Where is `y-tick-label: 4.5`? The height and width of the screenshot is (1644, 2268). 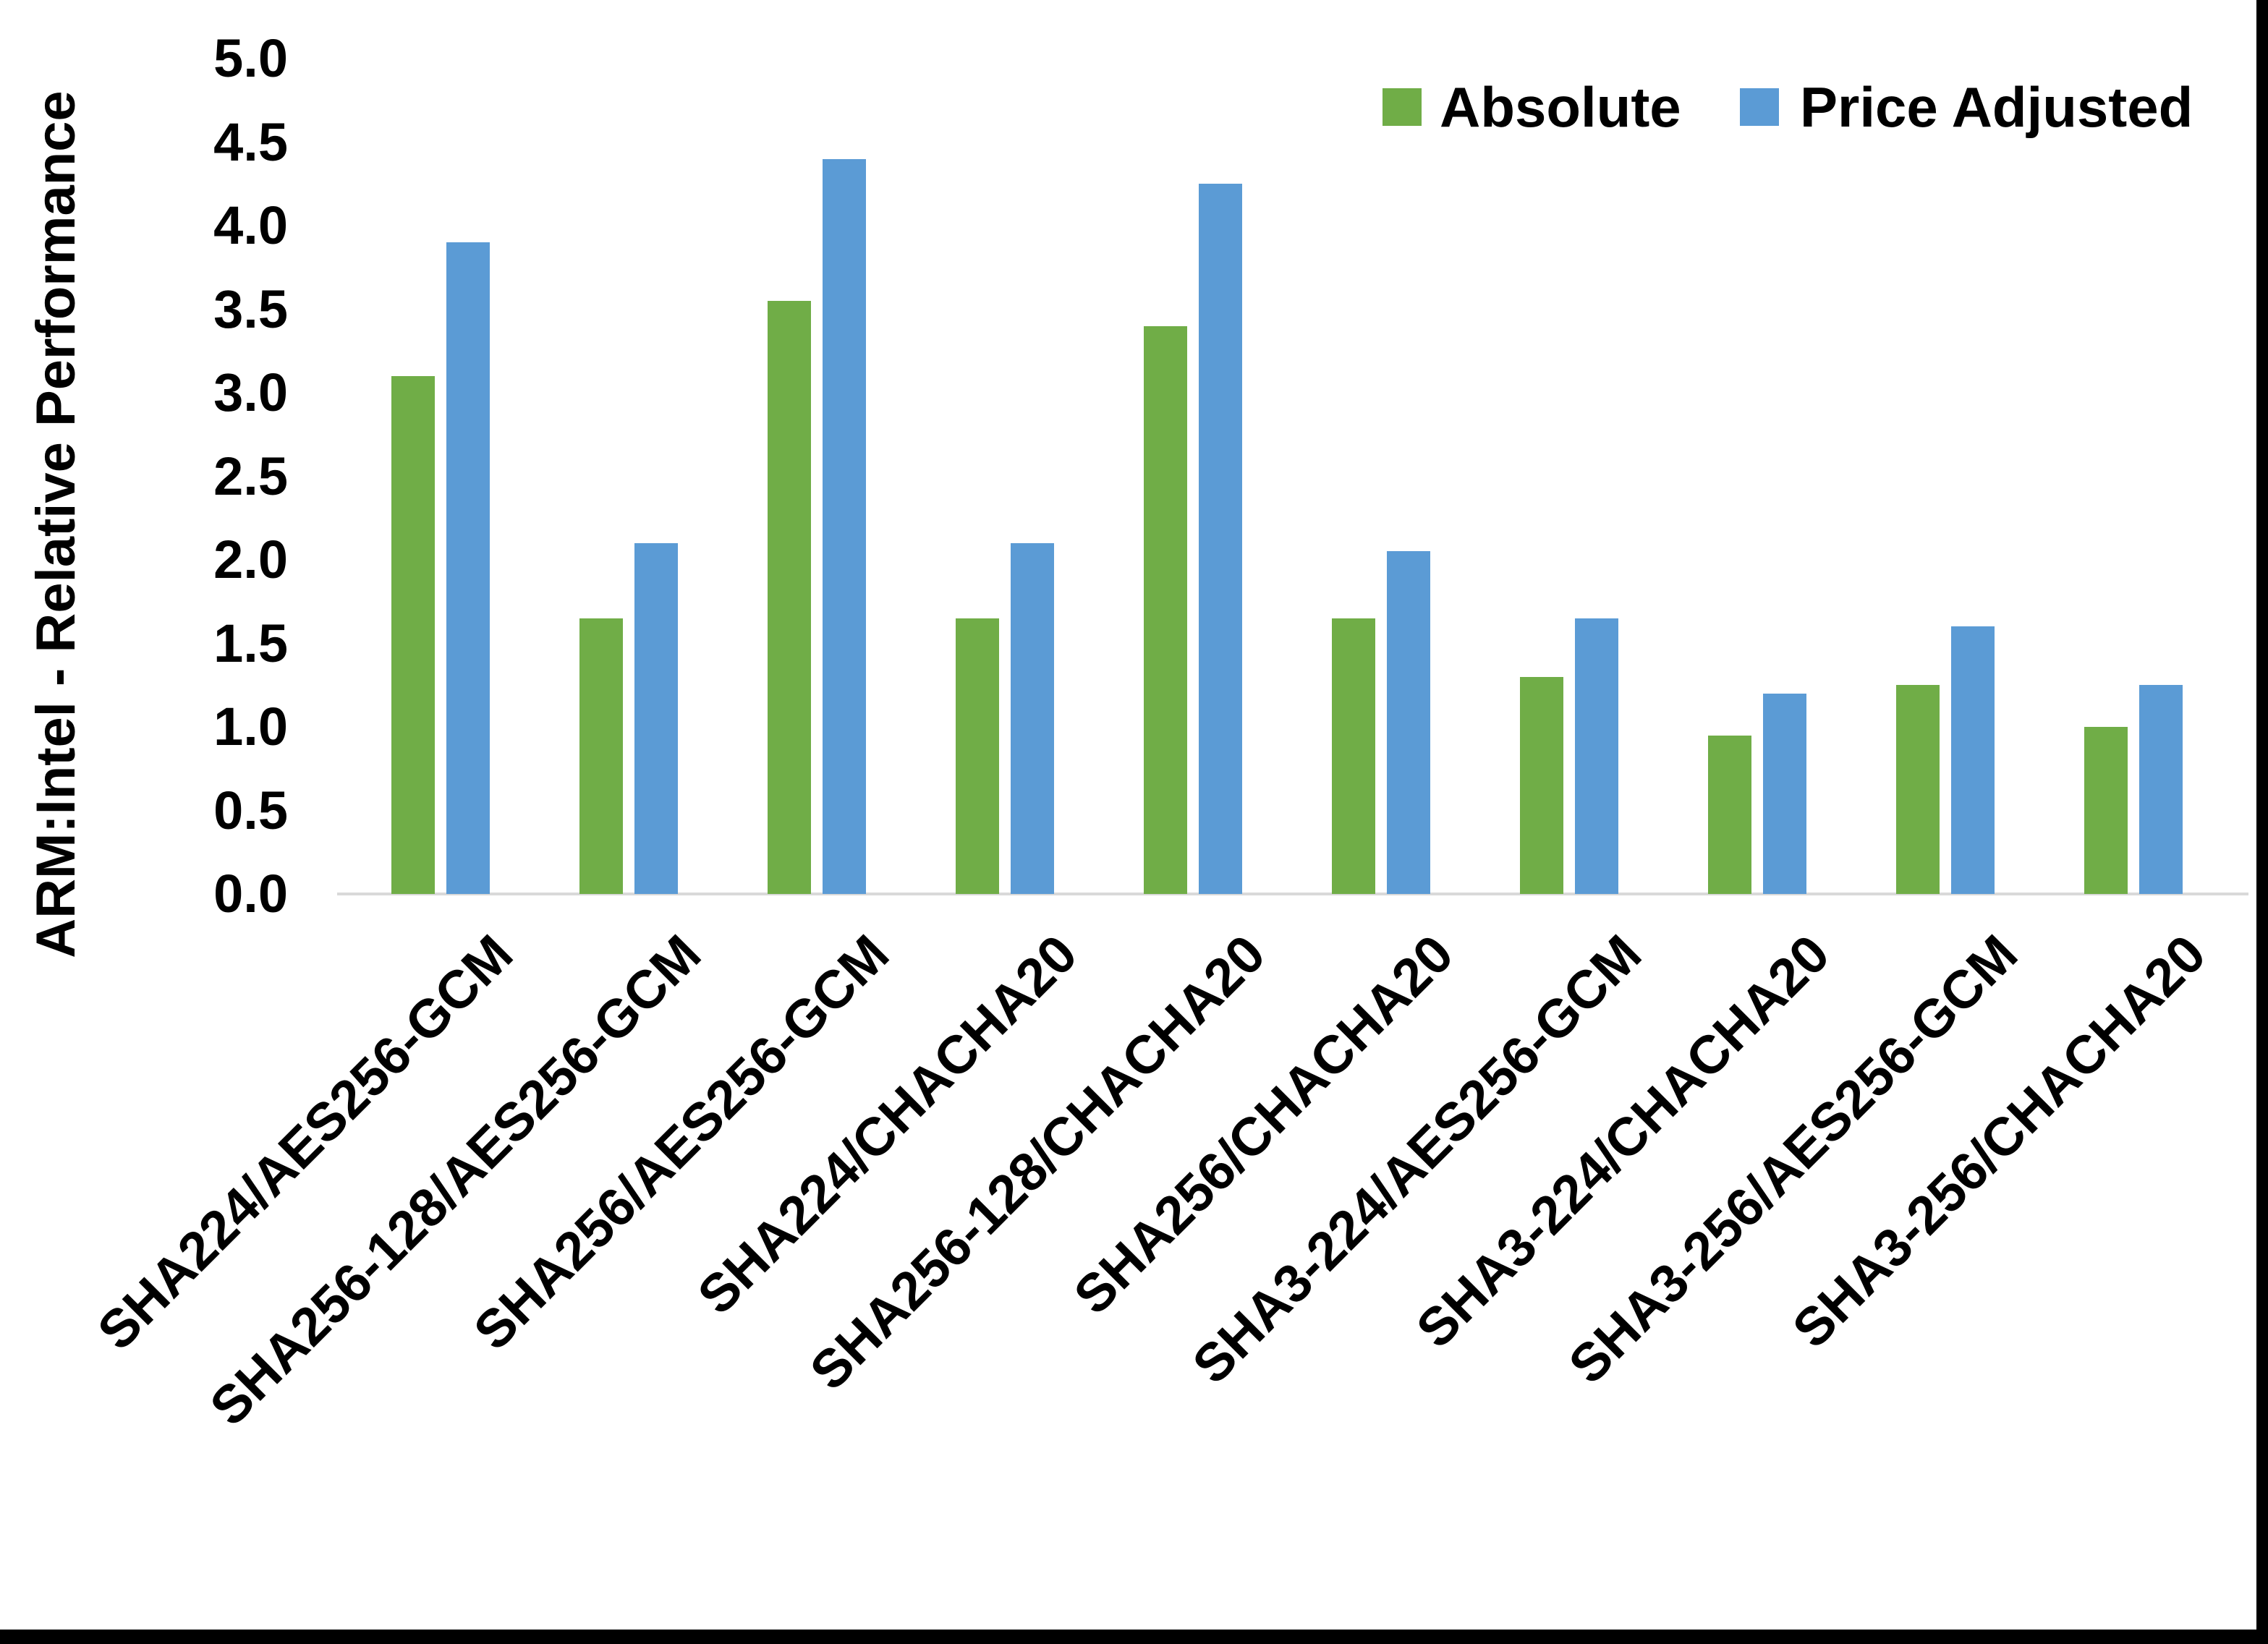
y-tick-label: 4.5 is located at coordinates (250, 141).